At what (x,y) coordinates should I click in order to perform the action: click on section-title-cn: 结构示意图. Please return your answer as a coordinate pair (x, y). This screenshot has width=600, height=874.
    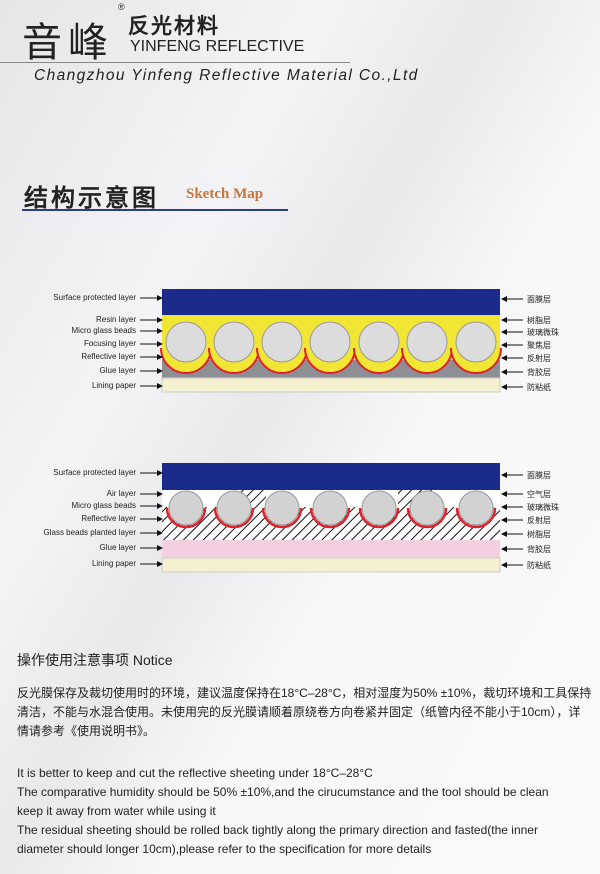
    Looking at the image, I should click on (91, 197).